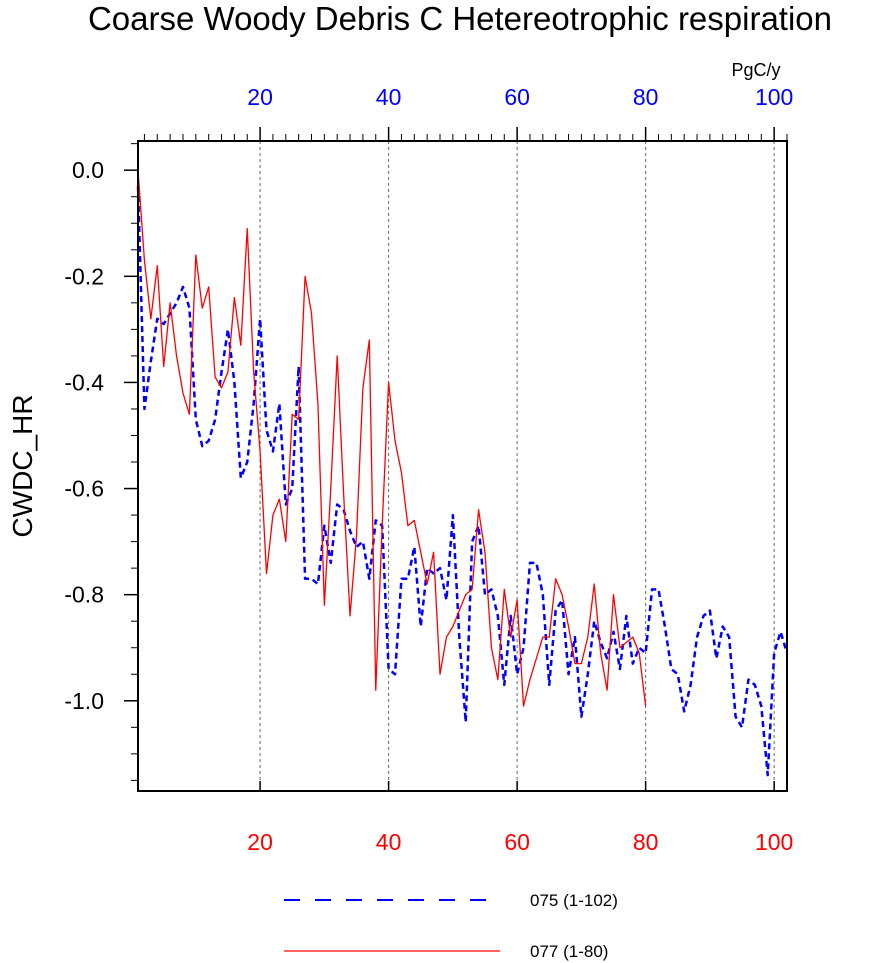 The height and width of the screenshot is (963, 880). I want to click on bottom-tick-label: 20, so click(260, 842).